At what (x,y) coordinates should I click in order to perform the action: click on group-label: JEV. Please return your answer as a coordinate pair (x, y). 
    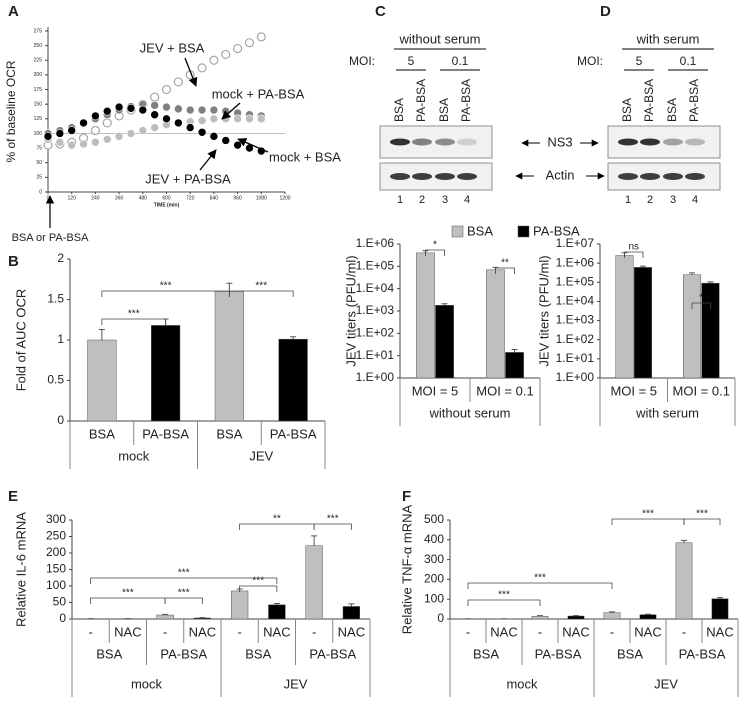
    Looking at the image, I should click on (261, 455).